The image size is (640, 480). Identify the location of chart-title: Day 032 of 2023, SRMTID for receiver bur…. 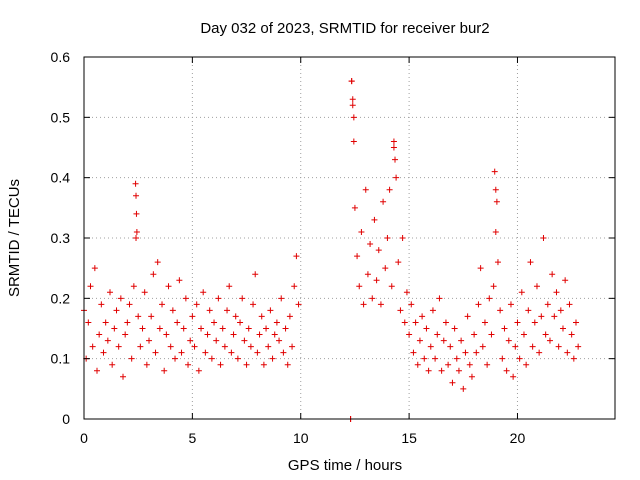
(344, 28).